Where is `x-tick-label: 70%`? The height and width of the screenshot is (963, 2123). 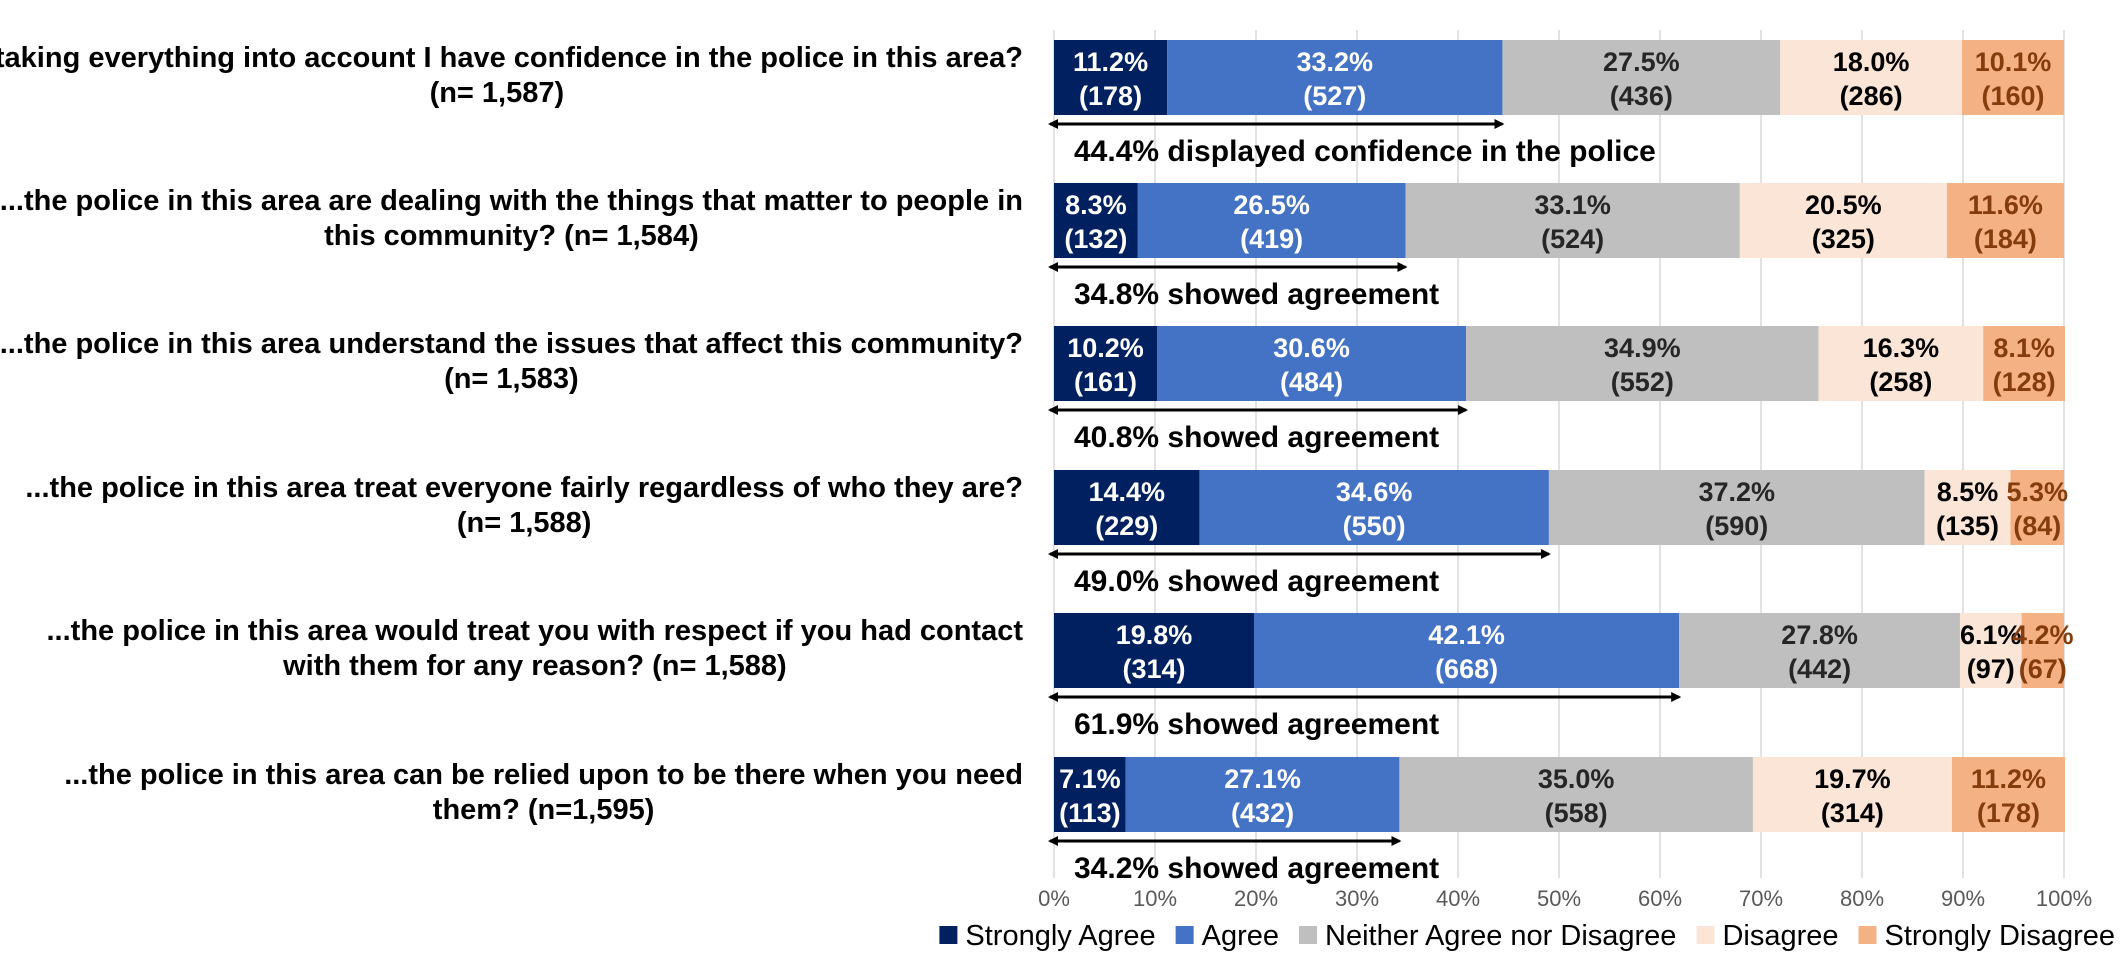 x-tick-label: 70% is located at coordinates (1761, 898).